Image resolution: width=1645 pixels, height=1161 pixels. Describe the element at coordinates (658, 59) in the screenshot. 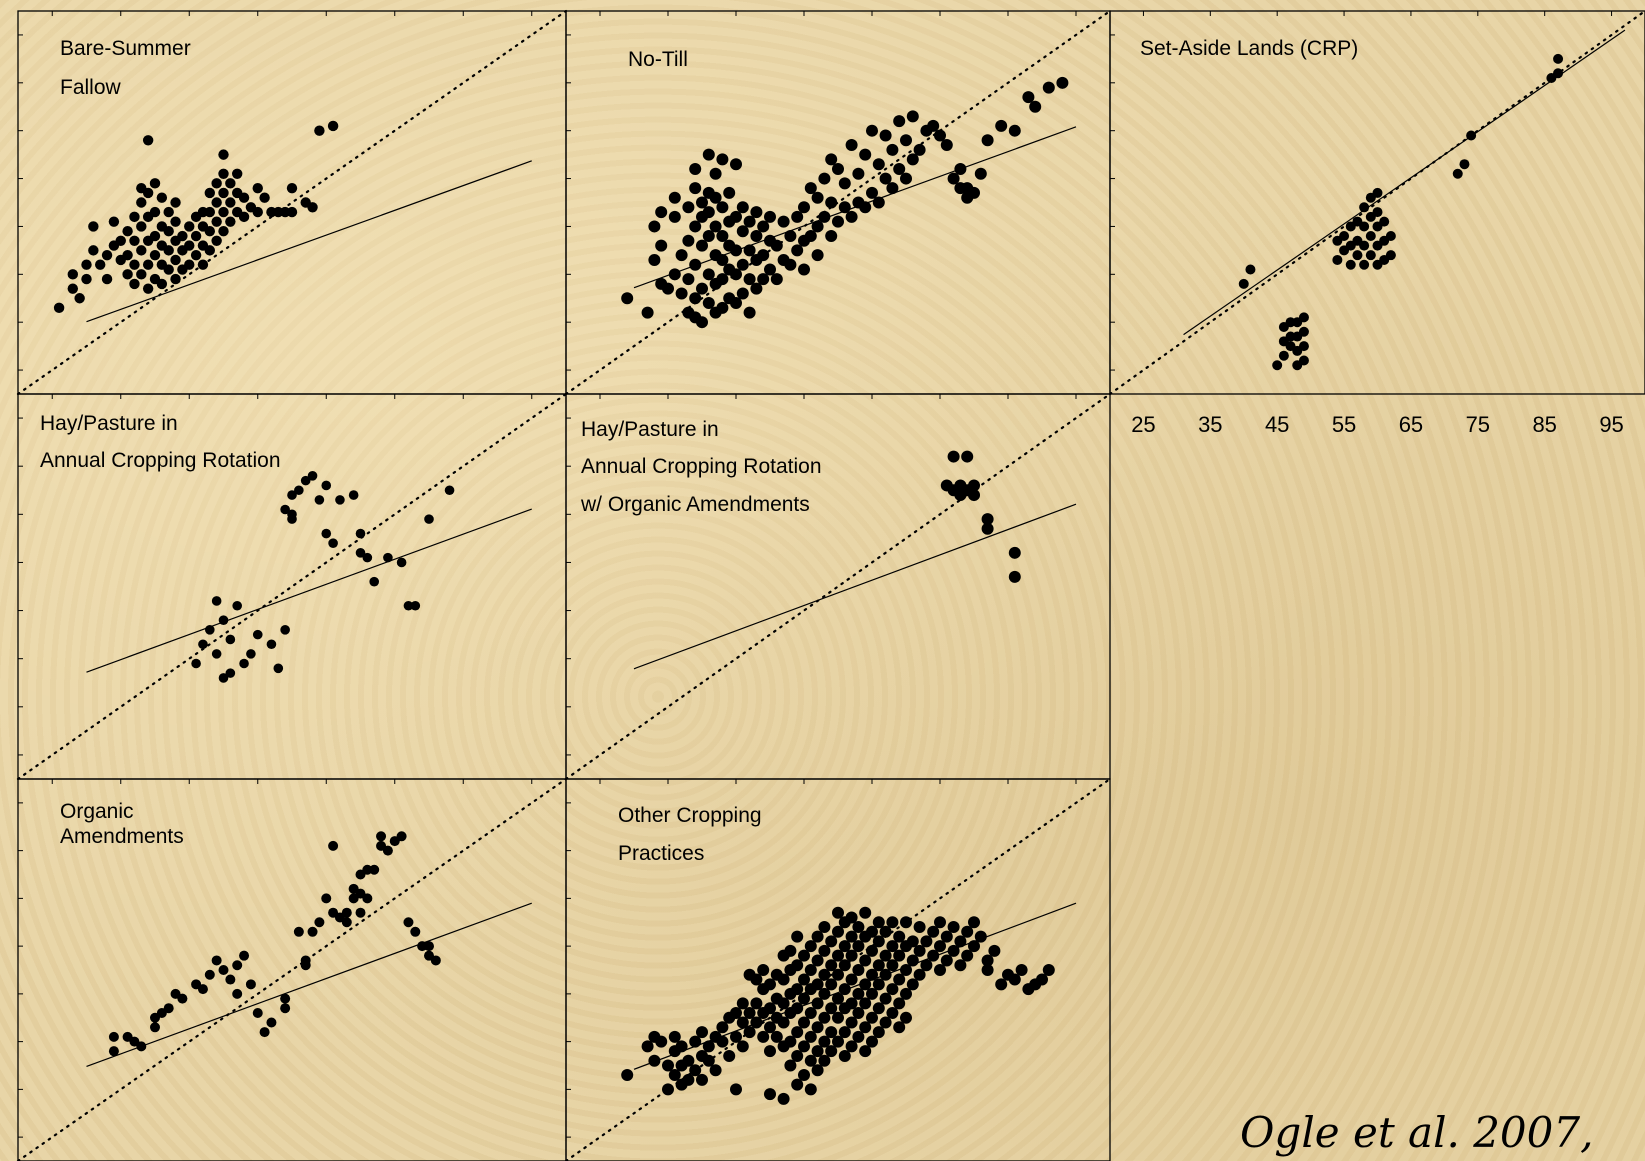

I see `panel-title-line: No-Till` at that location.